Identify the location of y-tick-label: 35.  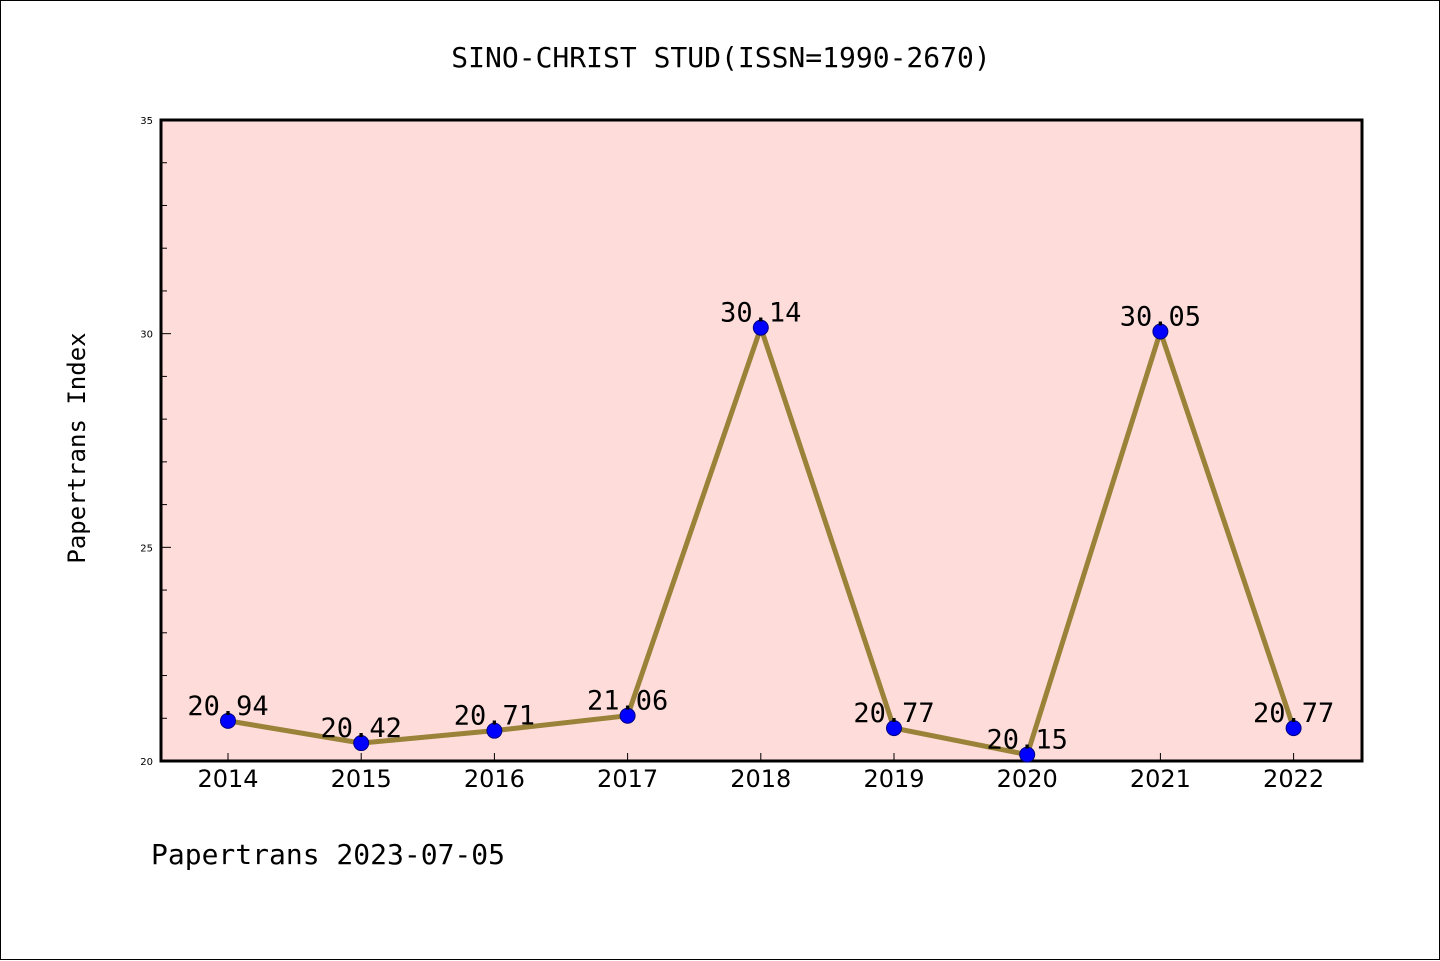
(146, 121).